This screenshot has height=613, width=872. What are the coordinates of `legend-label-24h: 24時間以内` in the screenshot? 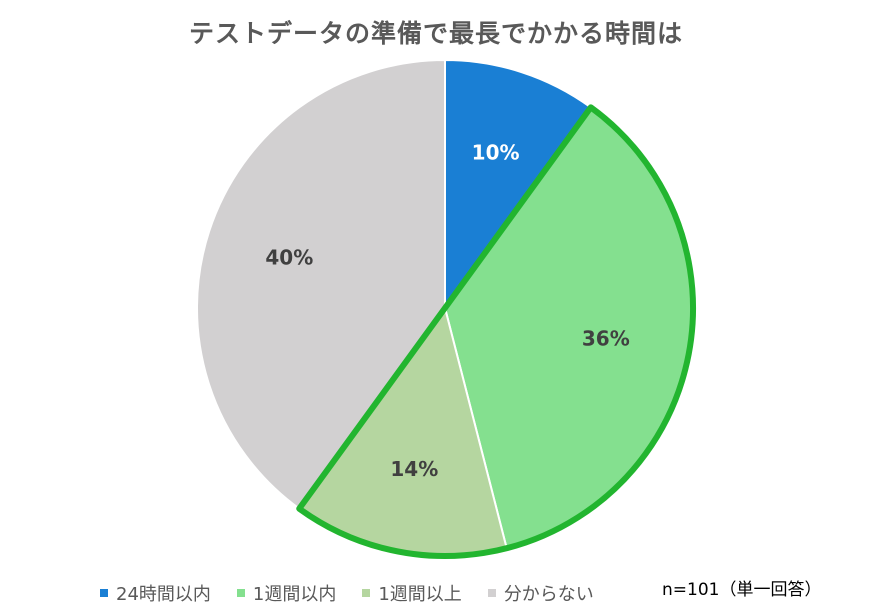 It's located at (163, 594).